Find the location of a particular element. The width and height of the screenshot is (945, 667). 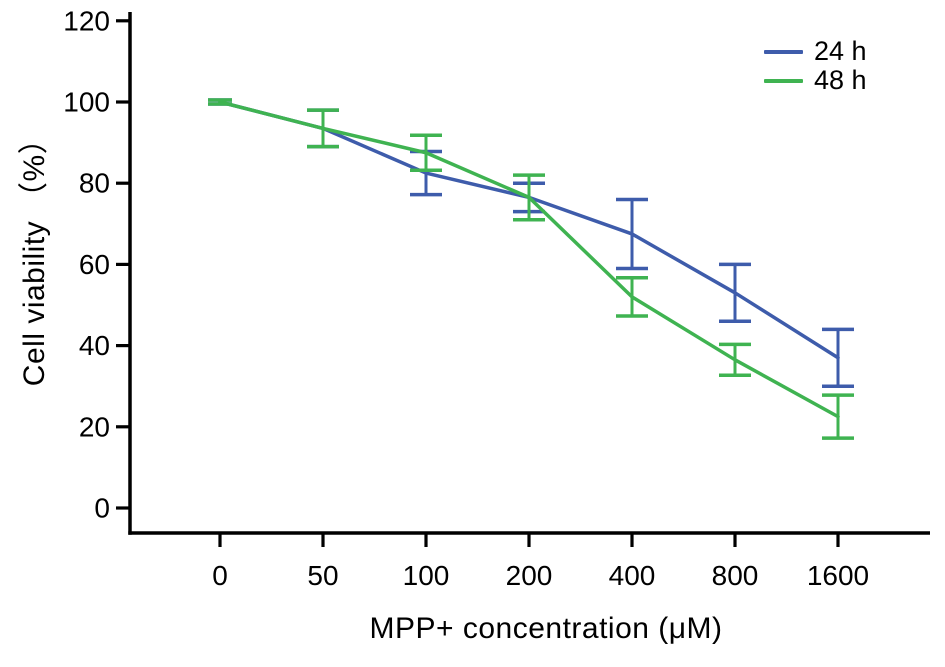

y-tick-label: 40 is located at coordinates (94, 345).